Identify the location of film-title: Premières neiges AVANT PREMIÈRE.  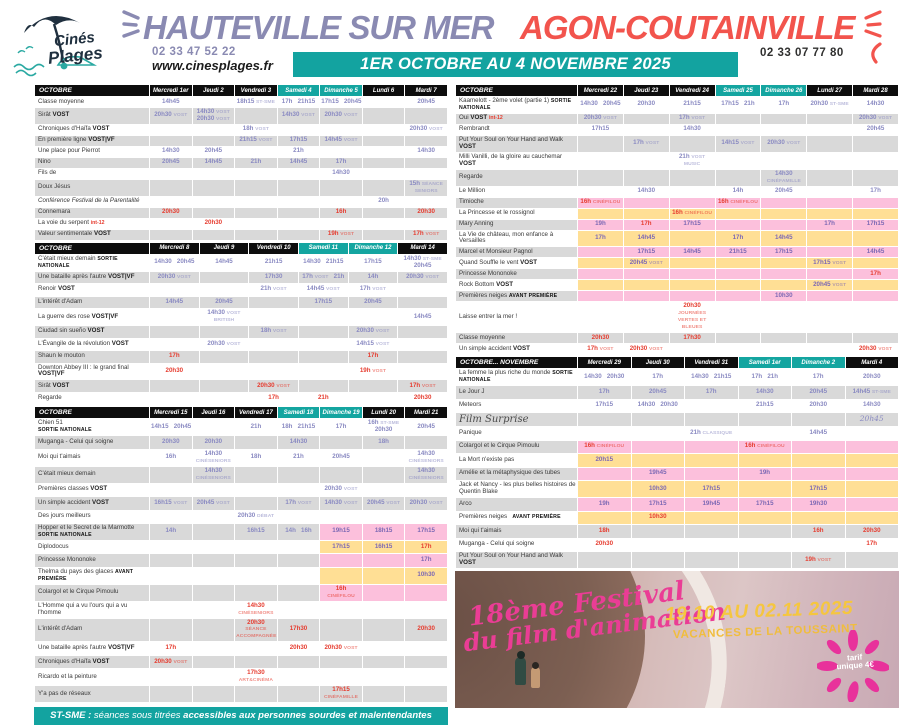
(510, 517).